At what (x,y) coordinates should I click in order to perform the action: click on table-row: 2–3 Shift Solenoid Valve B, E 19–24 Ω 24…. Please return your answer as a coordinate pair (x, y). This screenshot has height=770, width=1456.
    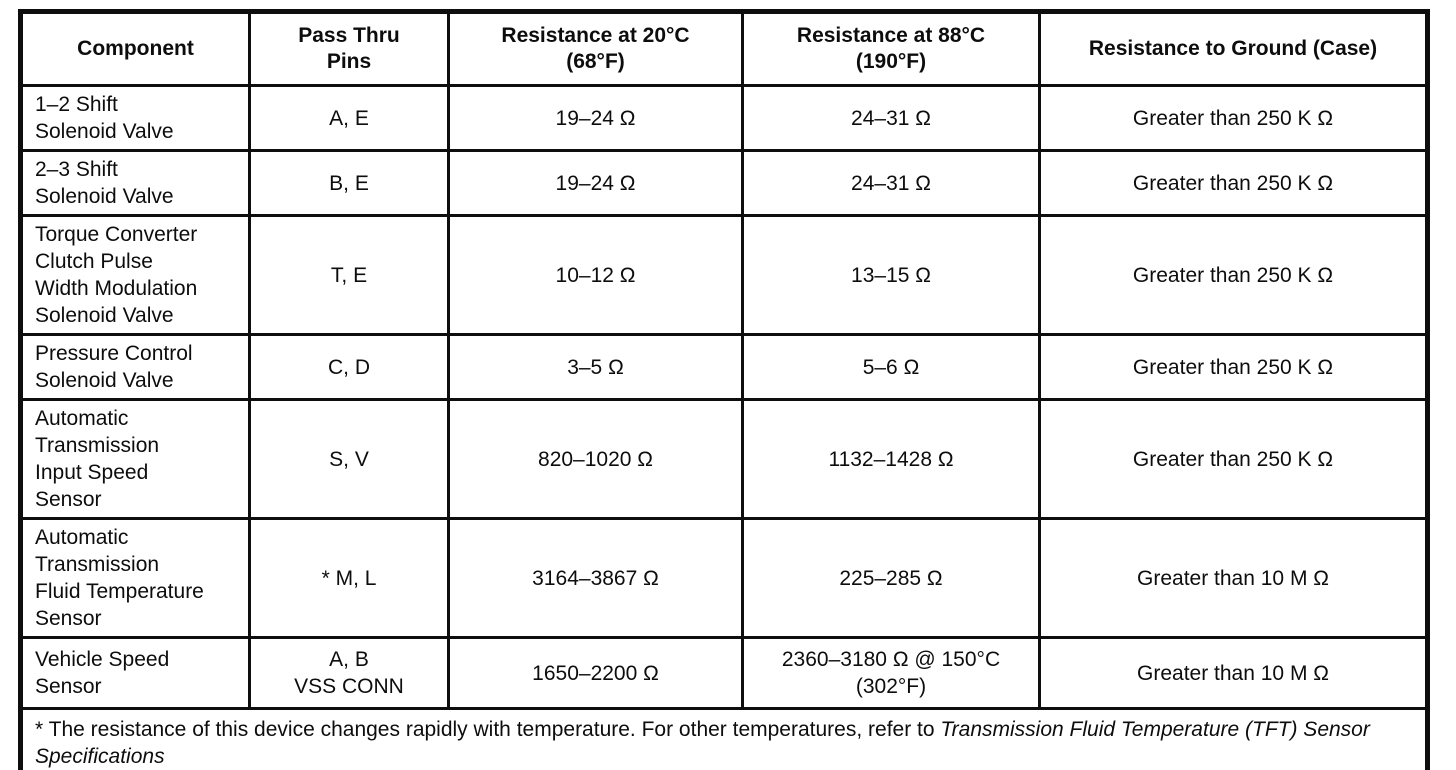
    Looking at the image, I should click on (724, 183).